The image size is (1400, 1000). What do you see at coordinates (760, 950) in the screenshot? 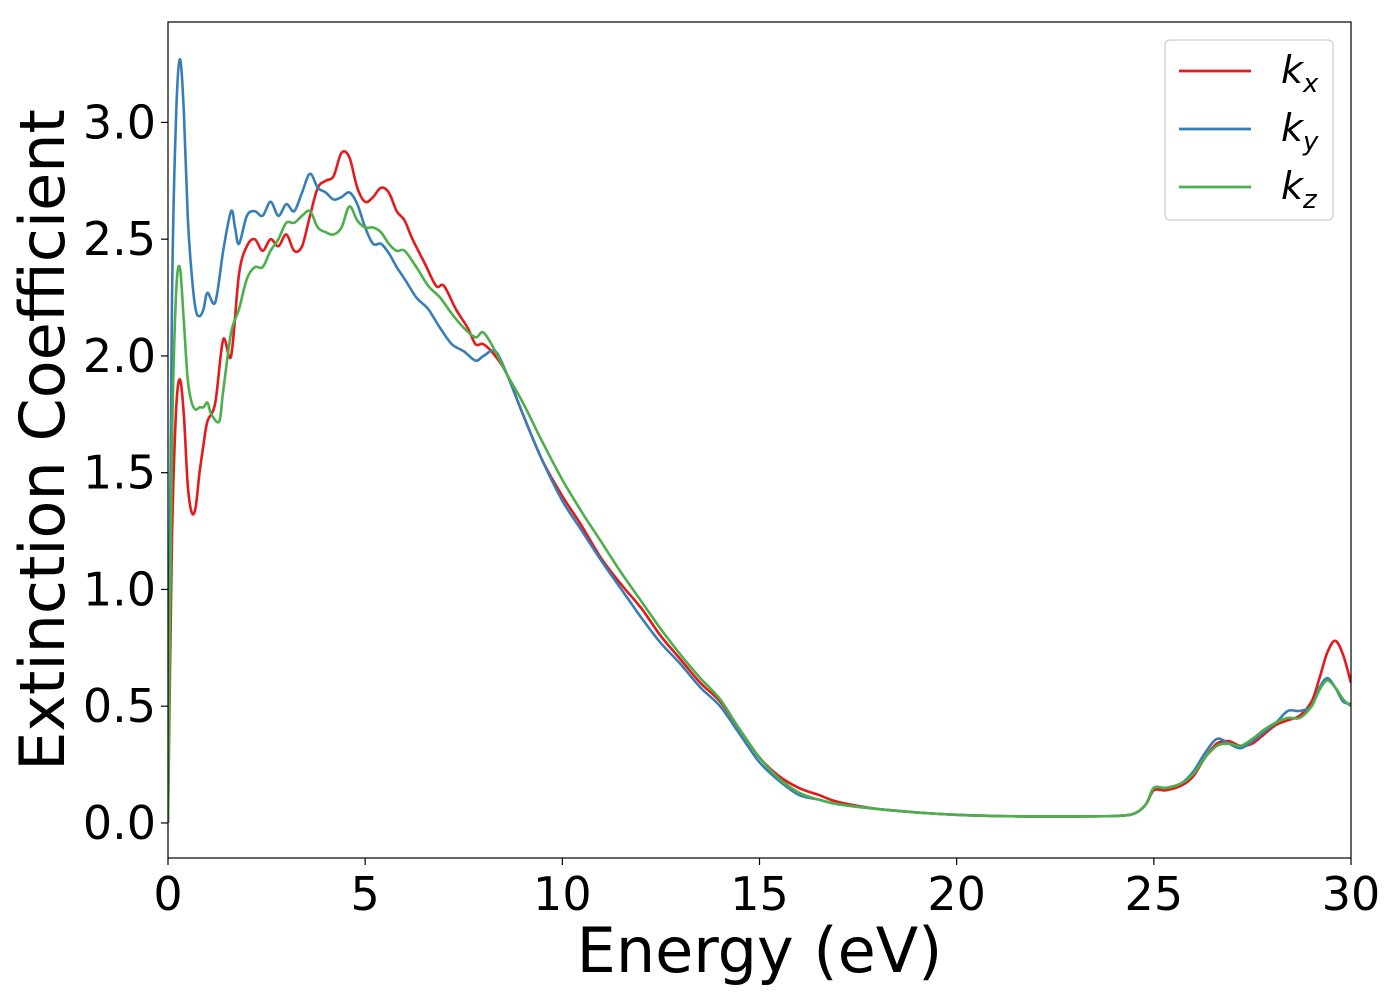
I see `x-axis-title: Energy (eV)` at bounding box center [760, 950].